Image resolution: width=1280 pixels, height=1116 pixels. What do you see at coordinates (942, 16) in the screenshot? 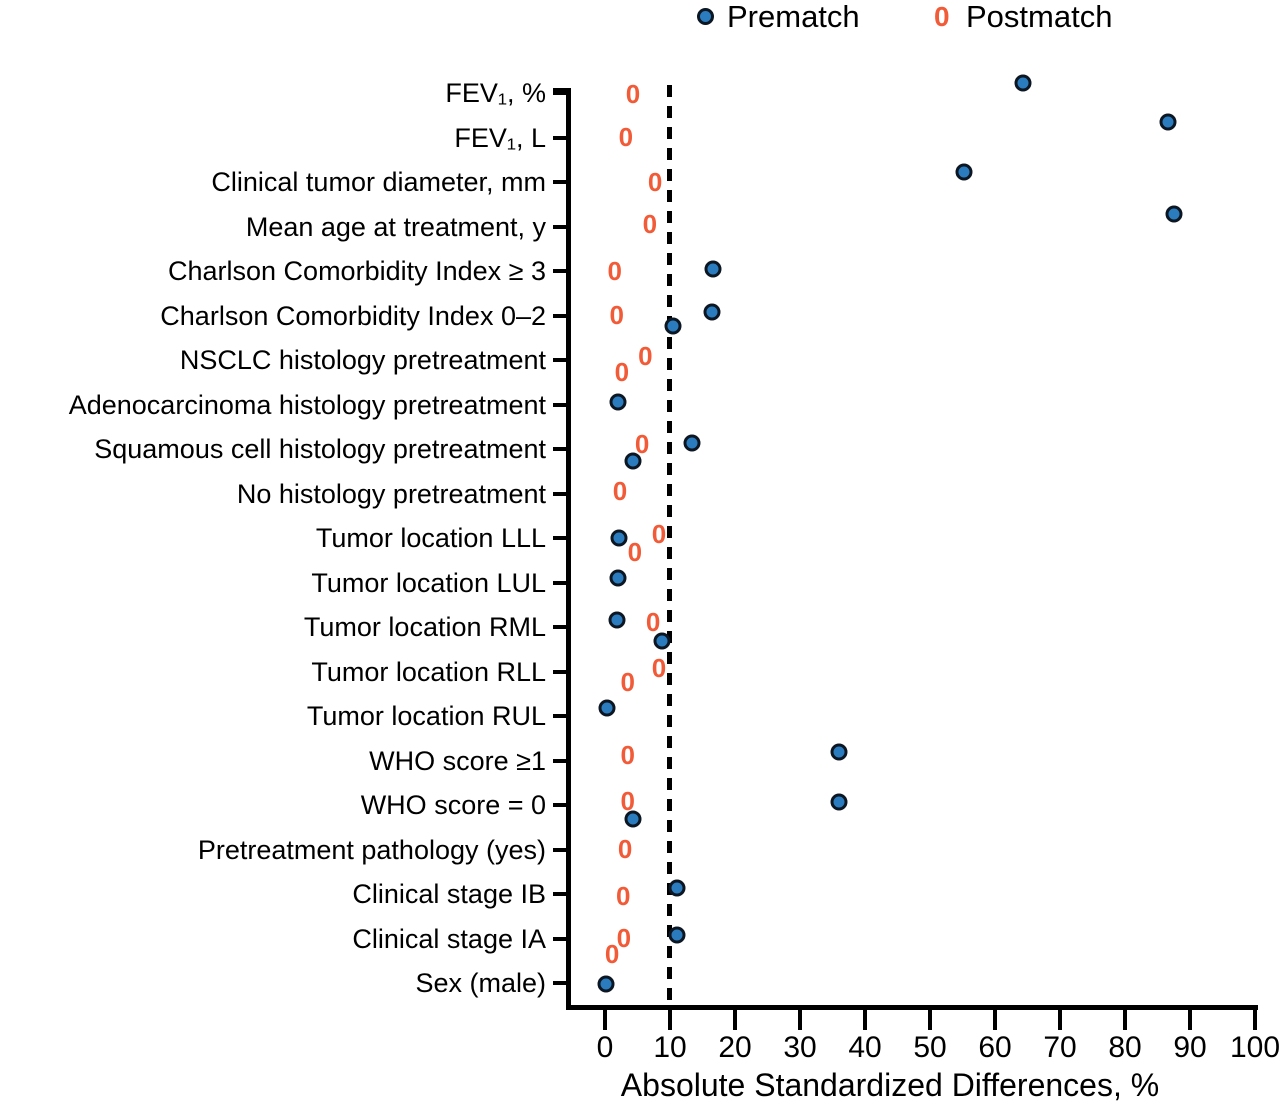
I see `postmatch-zero-icon: 0` at bounding box center [942, 16].